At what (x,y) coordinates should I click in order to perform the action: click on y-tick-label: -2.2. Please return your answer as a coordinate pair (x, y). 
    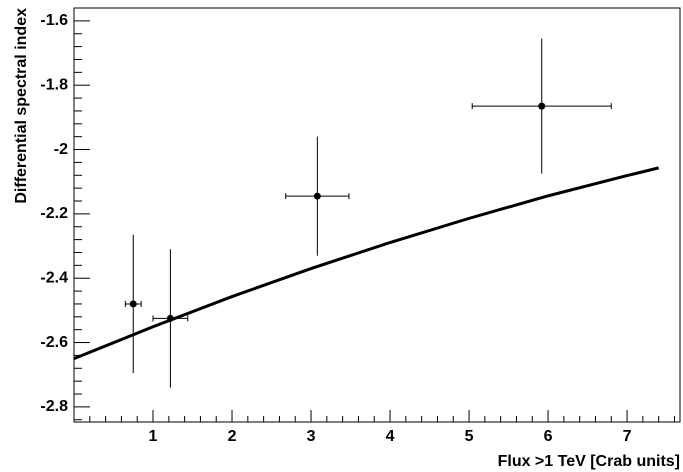
    Looking at the image, I should click on (54, 213).